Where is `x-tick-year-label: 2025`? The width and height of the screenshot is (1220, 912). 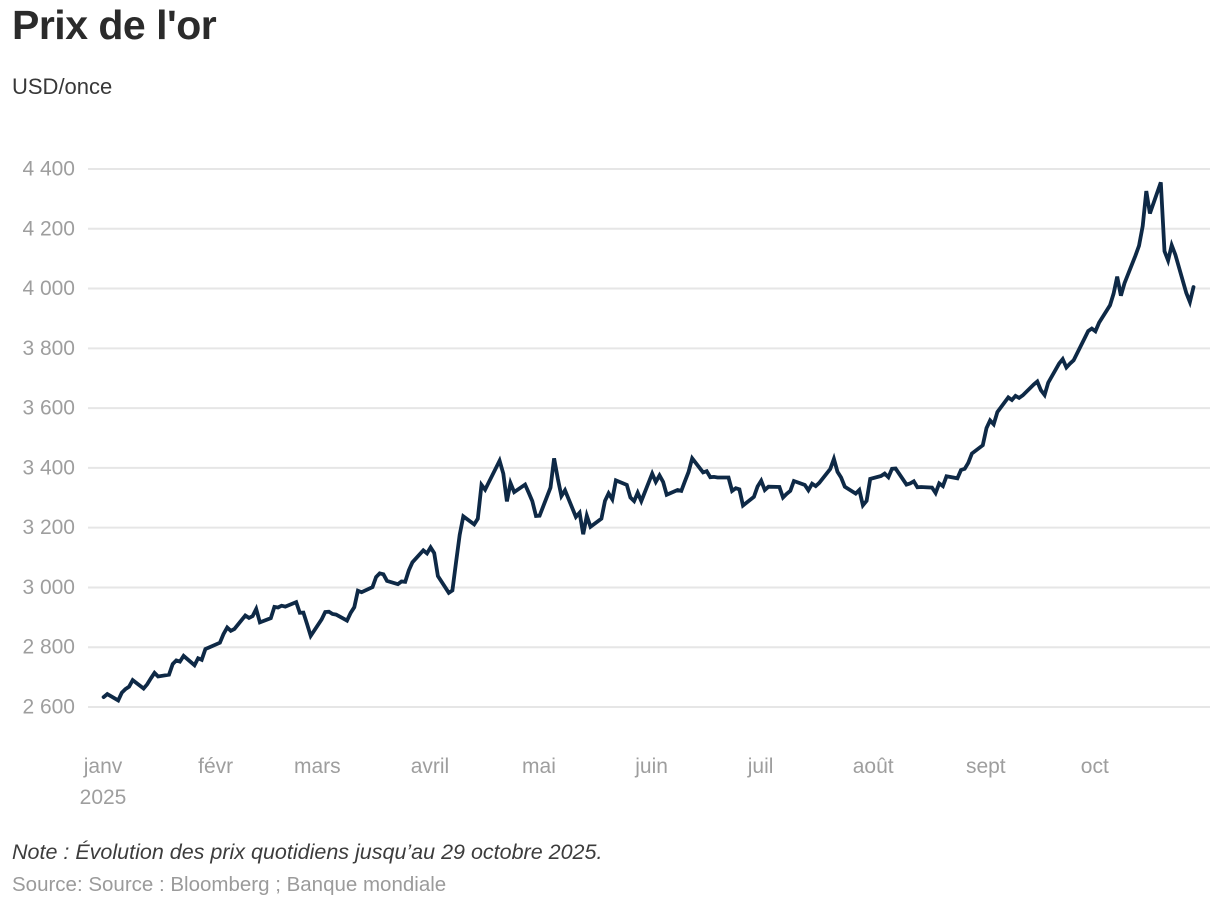
x-tick-year-label: 2025 is located at coordinates (103, 797).